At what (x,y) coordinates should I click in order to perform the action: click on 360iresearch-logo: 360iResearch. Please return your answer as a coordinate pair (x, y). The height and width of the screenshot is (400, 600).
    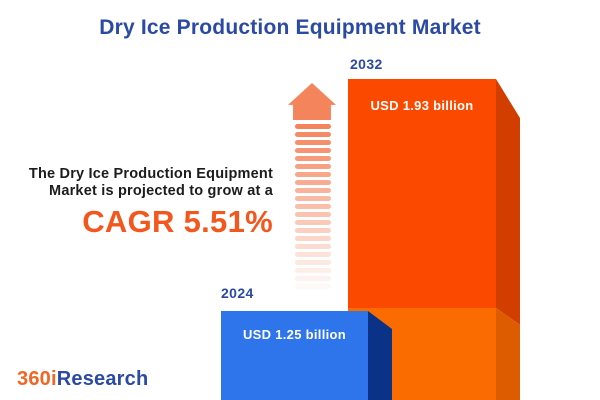
    Looking at the image, I should click on (82, 379).